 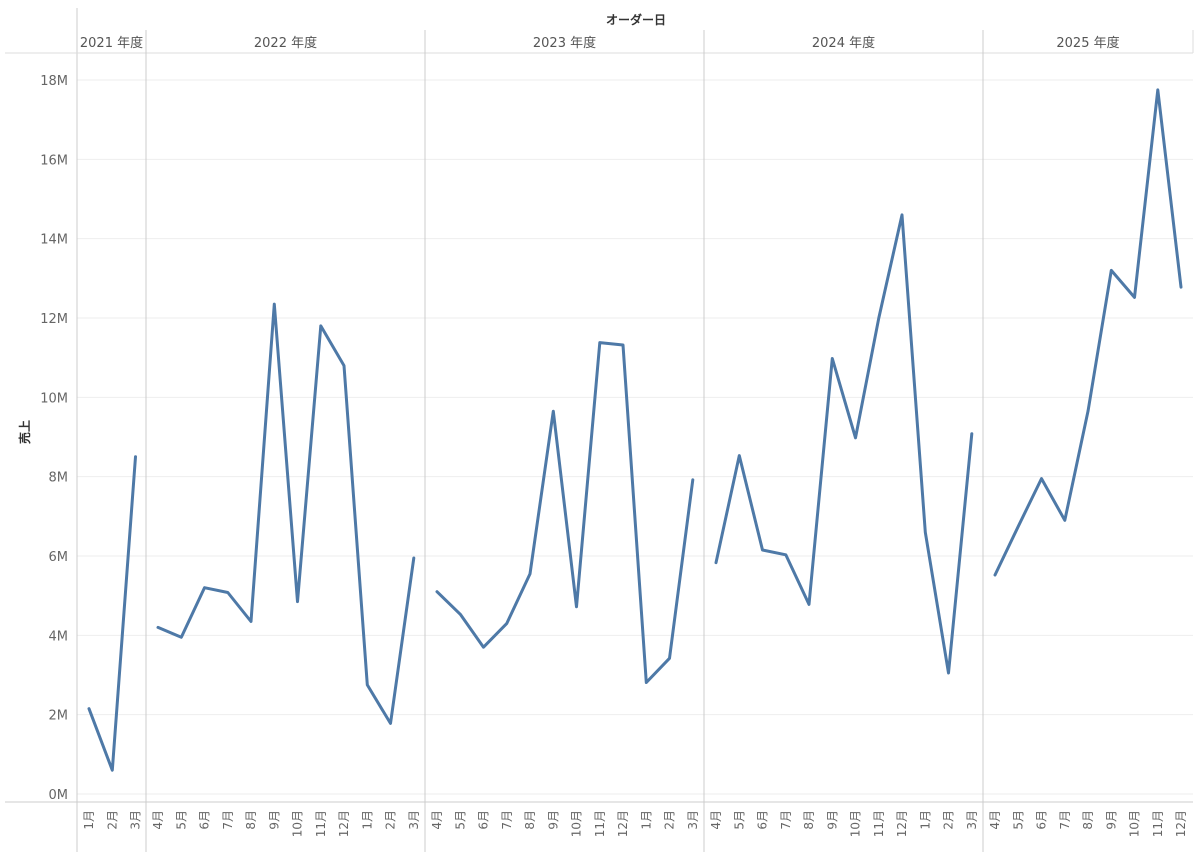 What do you see at coordinates (286, 513) in the screenshot?
I see `sales-line-2022 年度` at bounding box center [286, 513].